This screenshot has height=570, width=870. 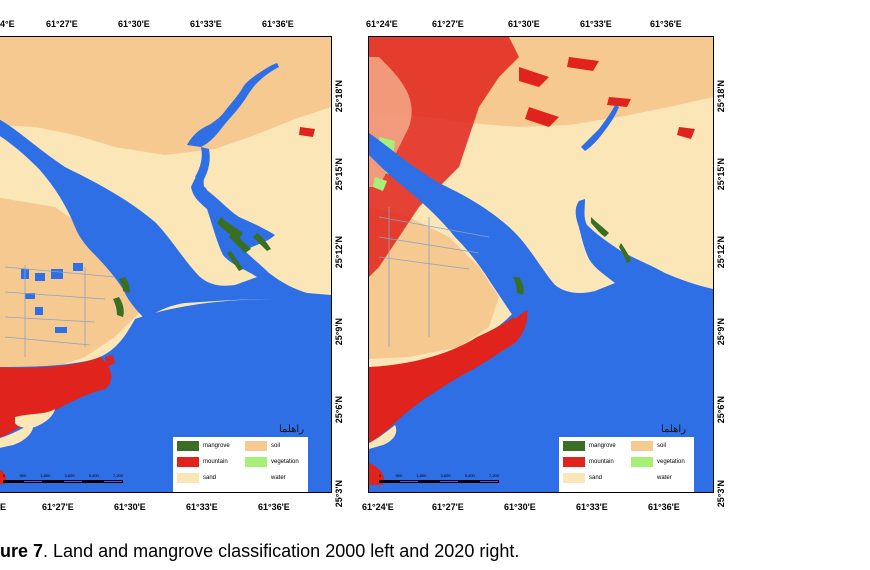 What do you see at coordinates (22, 551) in the screenshot?
I see `figure-caption-label: ure 7` at bounding box center [22, 551].